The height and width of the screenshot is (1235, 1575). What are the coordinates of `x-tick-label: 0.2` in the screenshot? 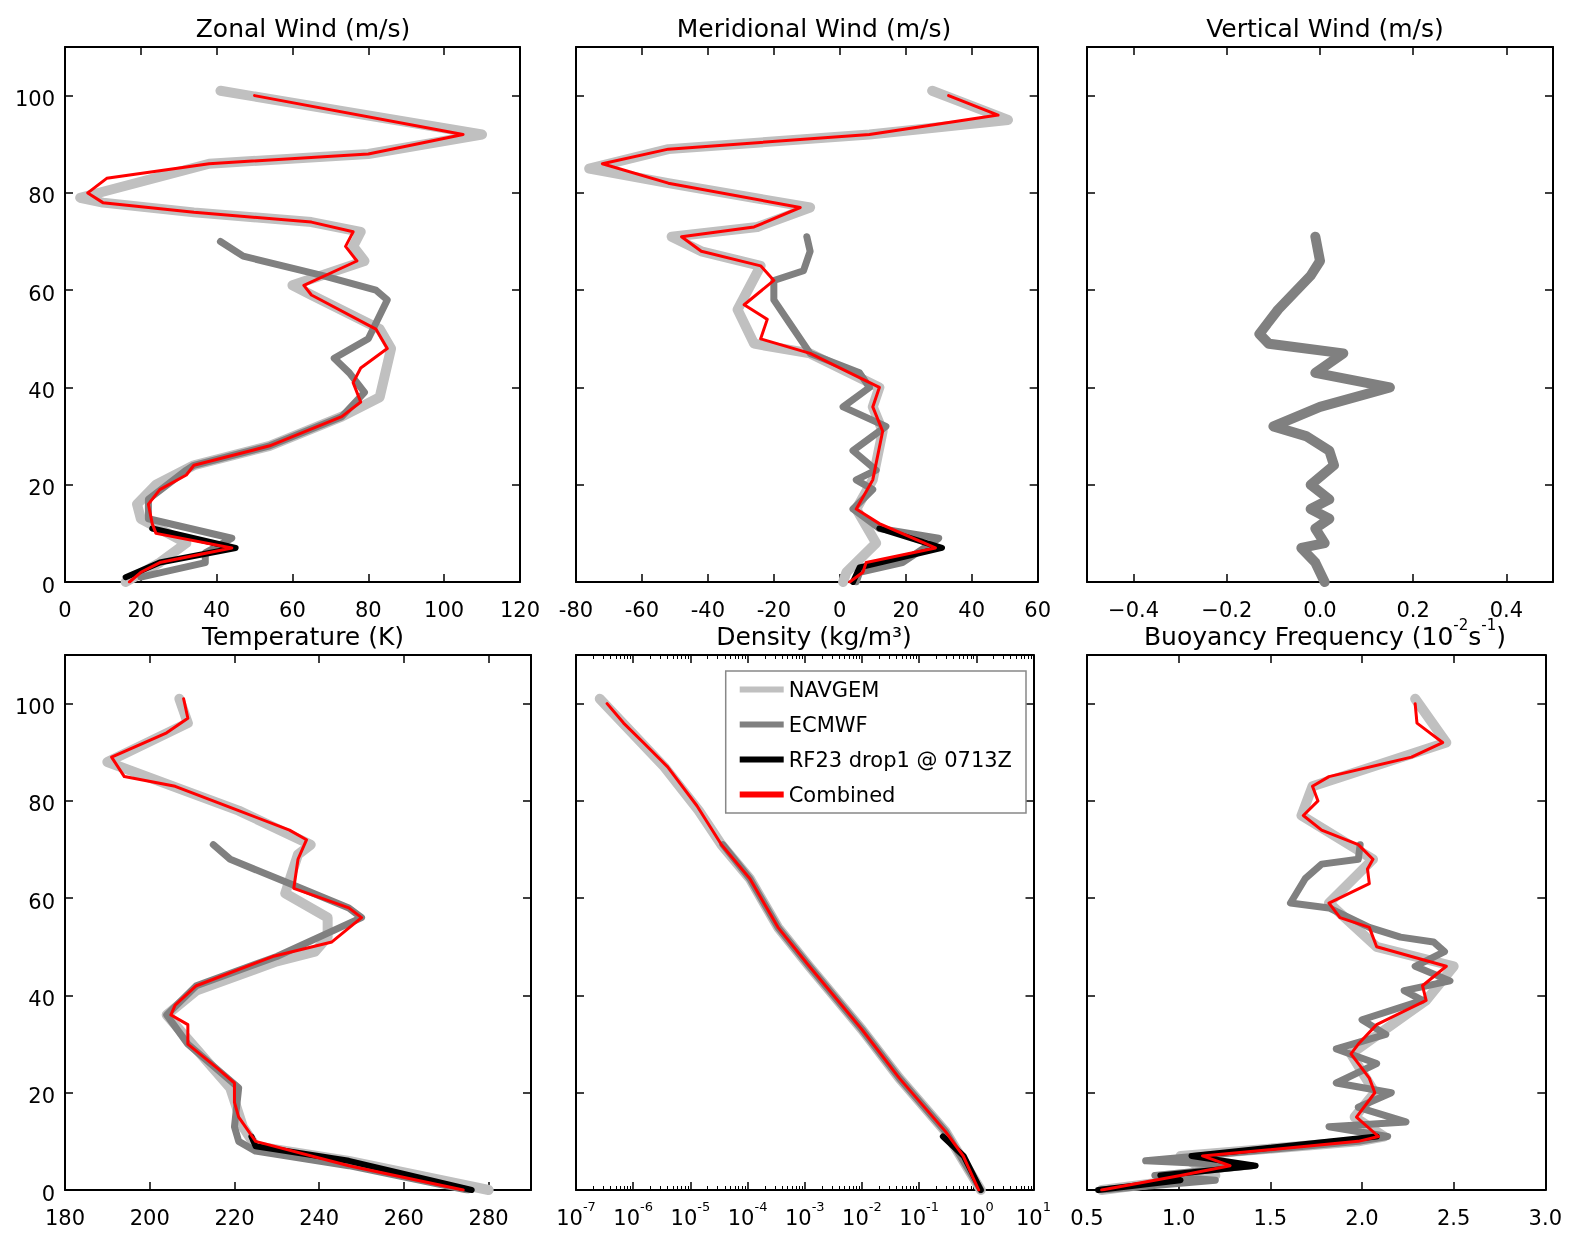 It's located at (1413, 609).